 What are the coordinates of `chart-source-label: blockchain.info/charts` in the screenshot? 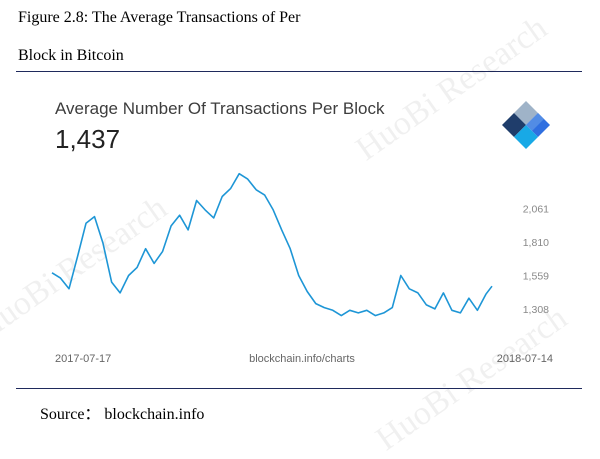 It's located at (302, 359).